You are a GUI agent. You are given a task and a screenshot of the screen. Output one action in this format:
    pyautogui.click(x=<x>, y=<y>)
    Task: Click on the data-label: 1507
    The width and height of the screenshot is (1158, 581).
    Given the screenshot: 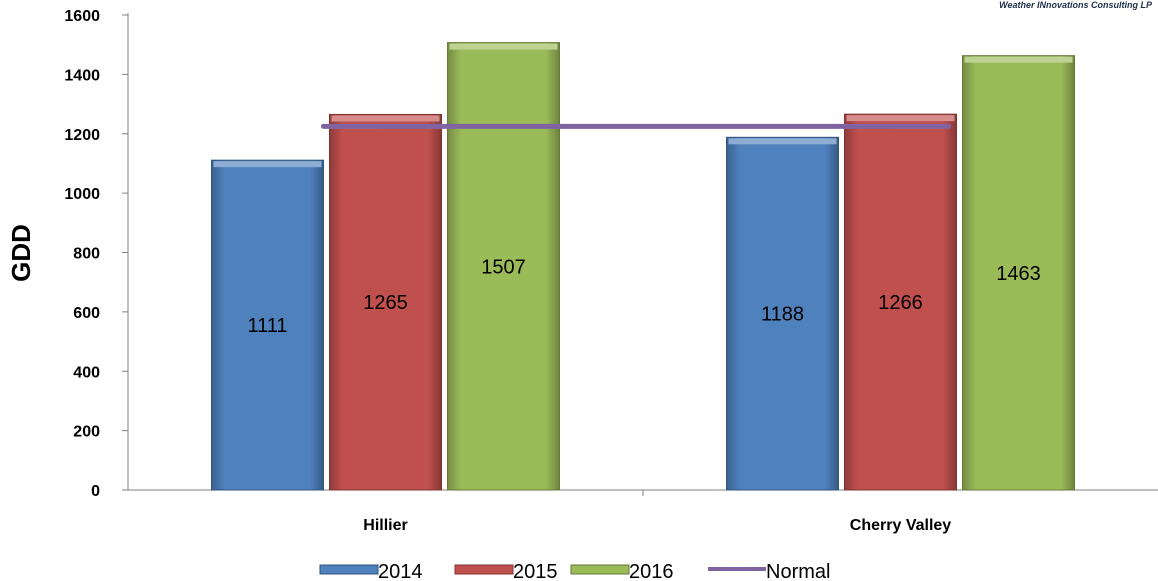 What is the action you would take?
    pyautogui.click(x=503, y=267)
    